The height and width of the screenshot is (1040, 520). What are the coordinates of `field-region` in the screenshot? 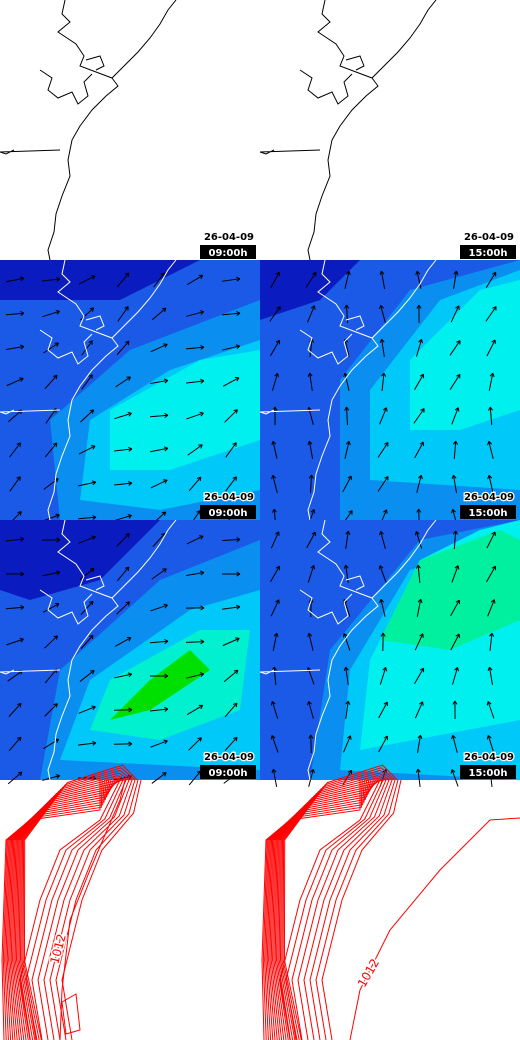 It's located at (465, 355).